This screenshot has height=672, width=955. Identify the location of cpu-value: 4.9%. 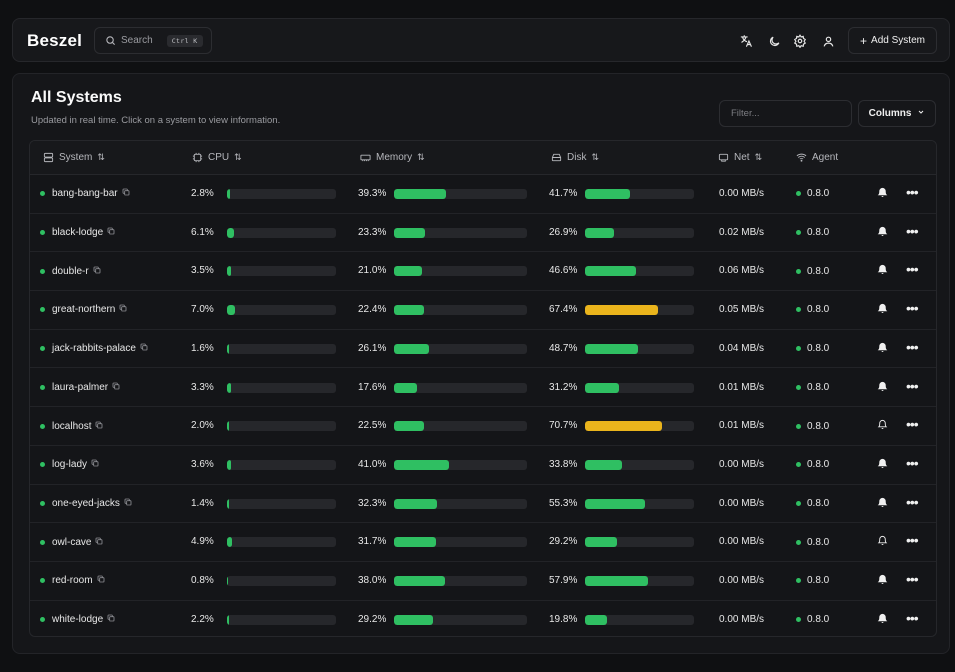
(202, 542).